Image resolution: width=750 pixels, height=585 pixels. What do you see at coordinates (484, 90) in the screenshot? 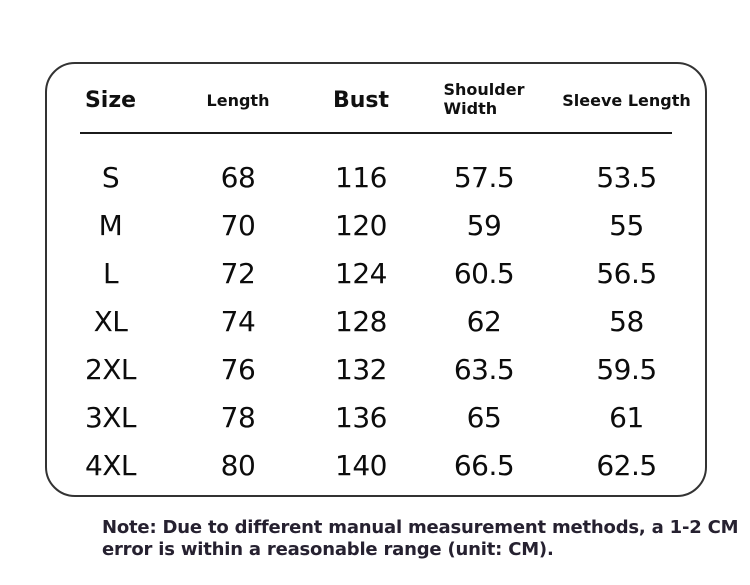
I see `header-shoulder-line1: Shoulder` at bounding box center [484, 90].